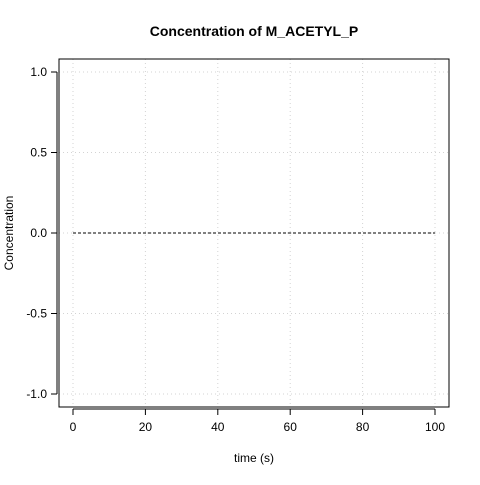  Describe the element at coordinates (36, 314) in the screenshot. I see `y-tick-label: -0.5` at that location.